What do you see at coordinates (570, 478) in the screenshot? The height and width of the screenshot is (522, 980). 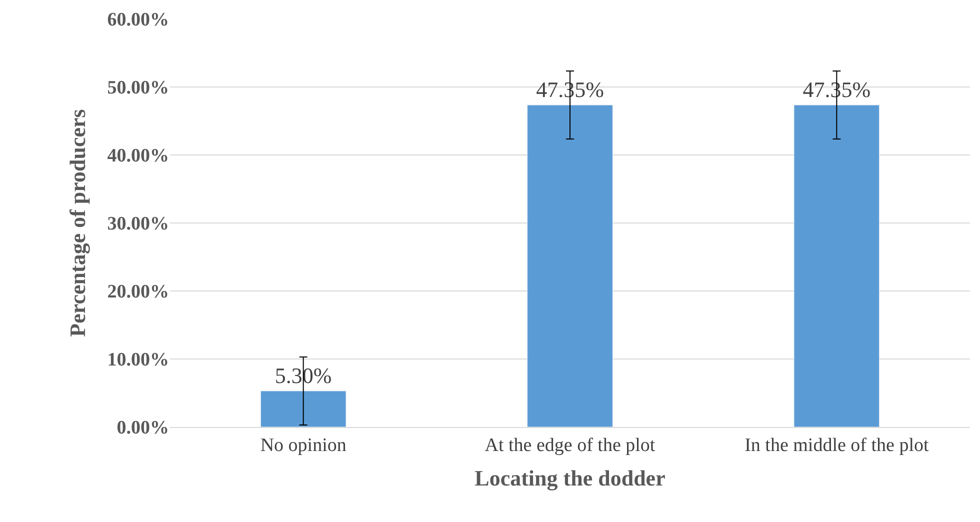 I see `x-axis-title: Locating the dodder` at bounding box center [570, 478].